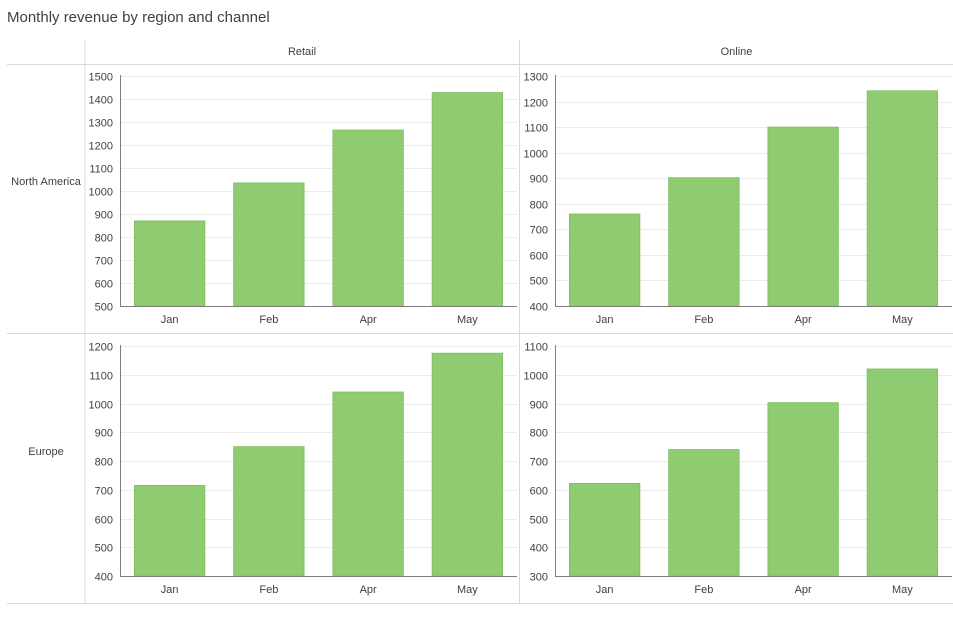 This screenshot has height=618, width=953. What do you see at coordinates (902, 198) in the screenshot?
I see `bar-north-america-online-may` at bounding box center [902, 198].